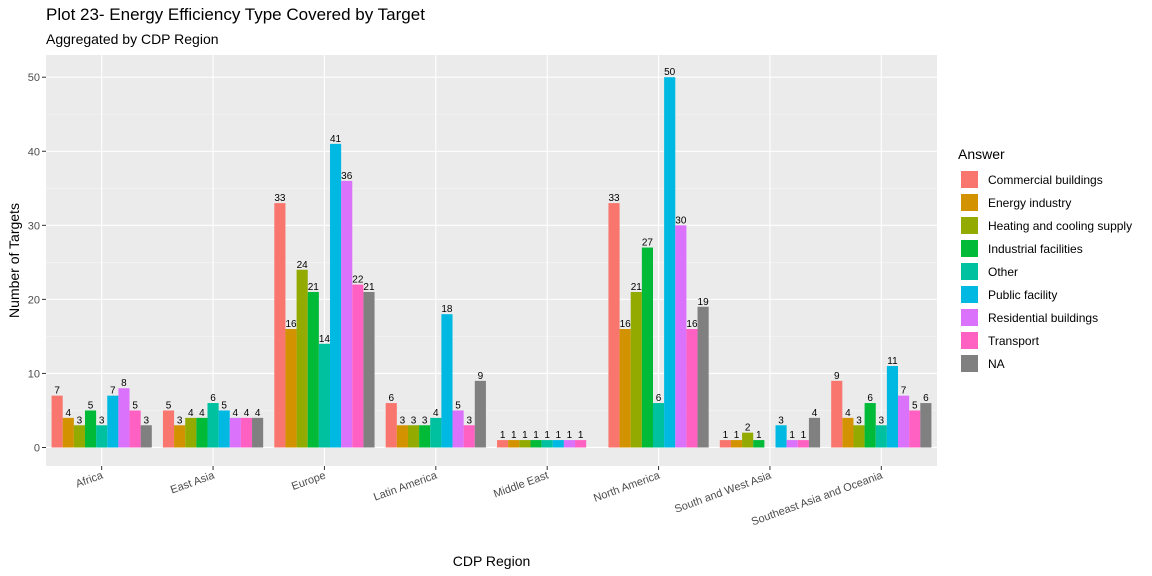 This screenshot has height=576, width=1152. I want to click on data-label: 36, so click(347, 176).